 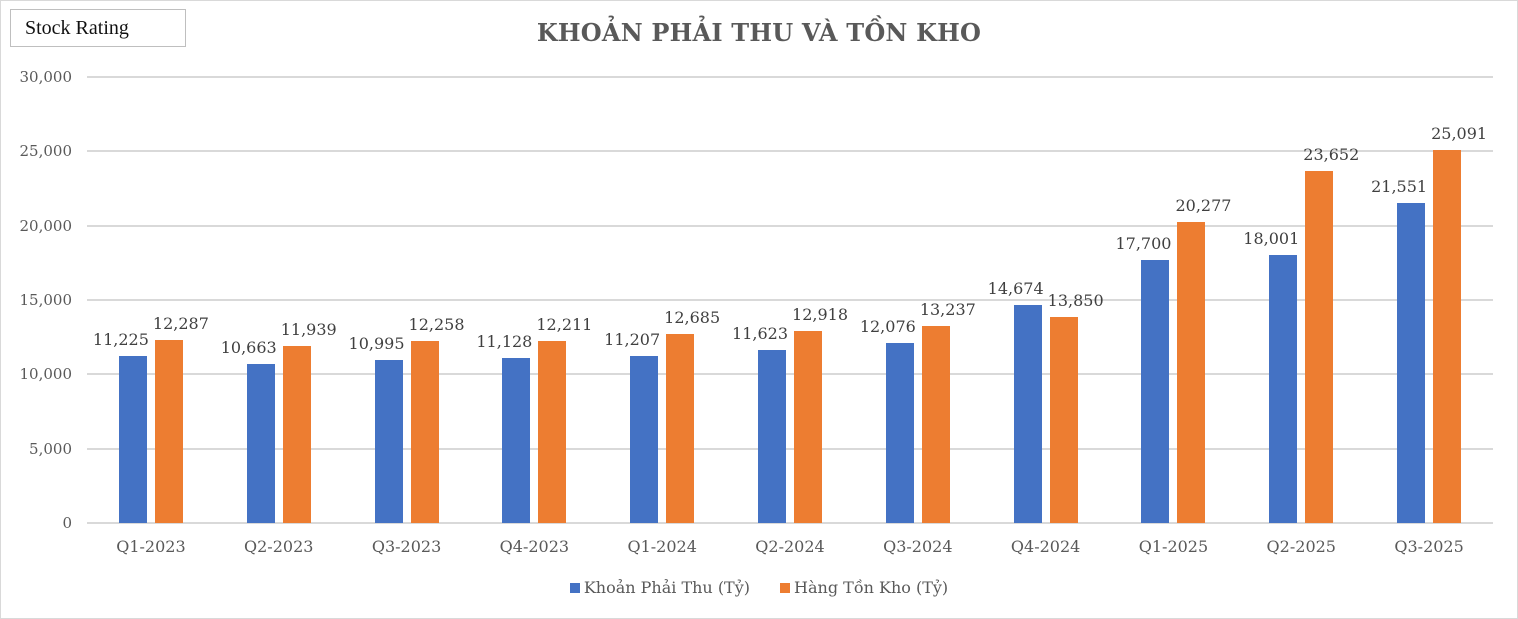 I want to click on y-tick-label: 30,000, so click(x=46, y=77).